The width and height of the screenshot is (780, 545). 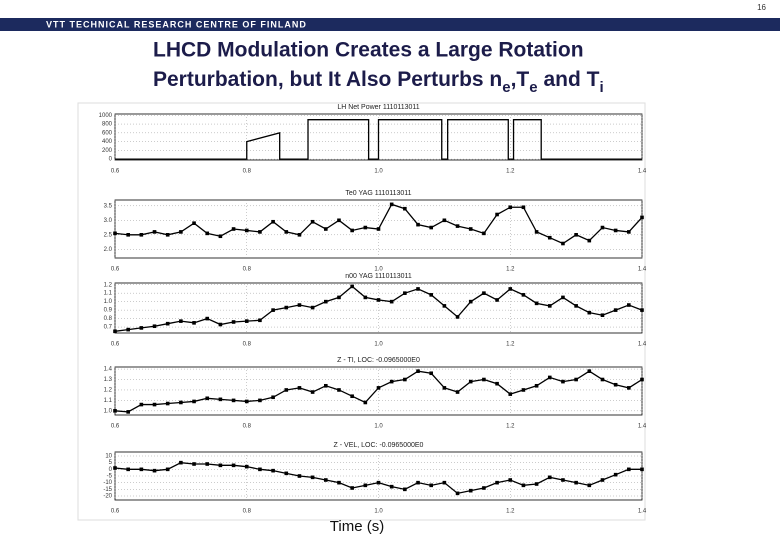 What do you see at coordinates (108, 206) in the screenshot?
I see `y-tick-label: 3.5` at bounding box center [108, 206].